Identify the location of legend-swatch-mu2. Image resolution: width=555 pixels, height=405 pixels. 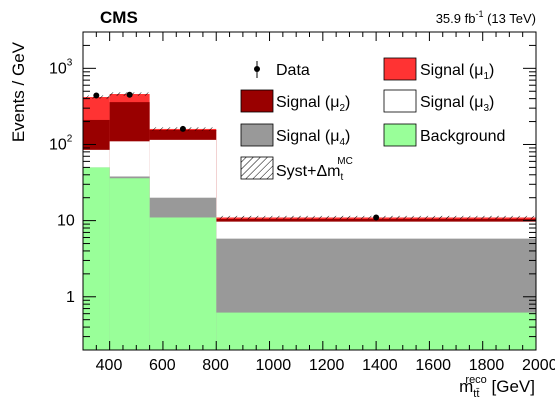
(257, 101).